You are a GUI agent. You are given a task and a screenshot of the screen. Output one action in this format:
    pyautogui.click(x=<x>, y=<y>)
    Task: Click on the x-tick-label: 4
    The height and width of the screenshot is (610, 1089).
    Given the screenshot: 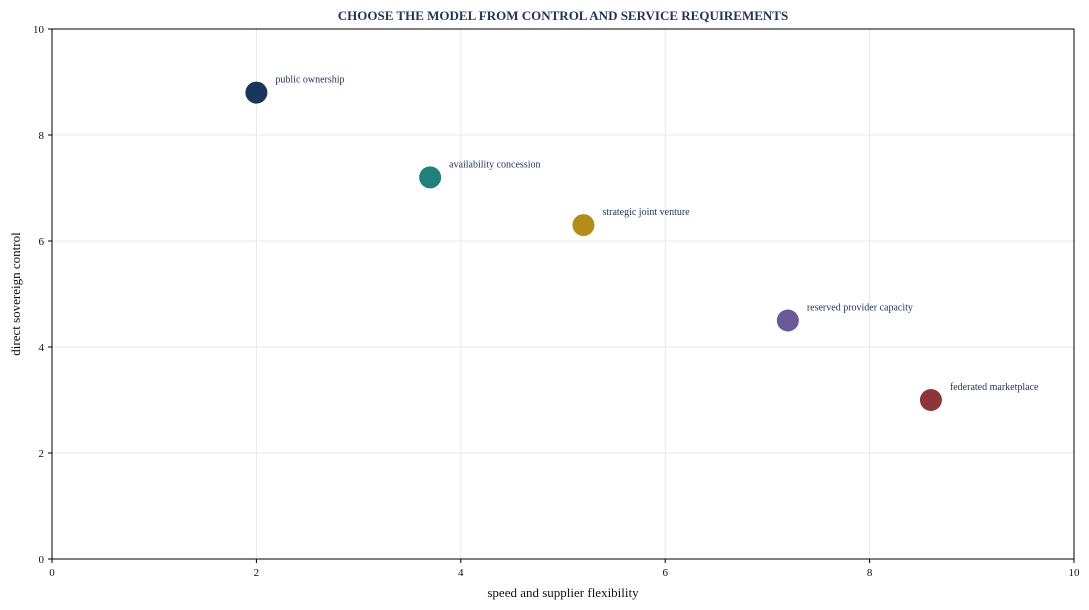 What is the action you would take?
    pyautogui.click(x=461, y=573)
    